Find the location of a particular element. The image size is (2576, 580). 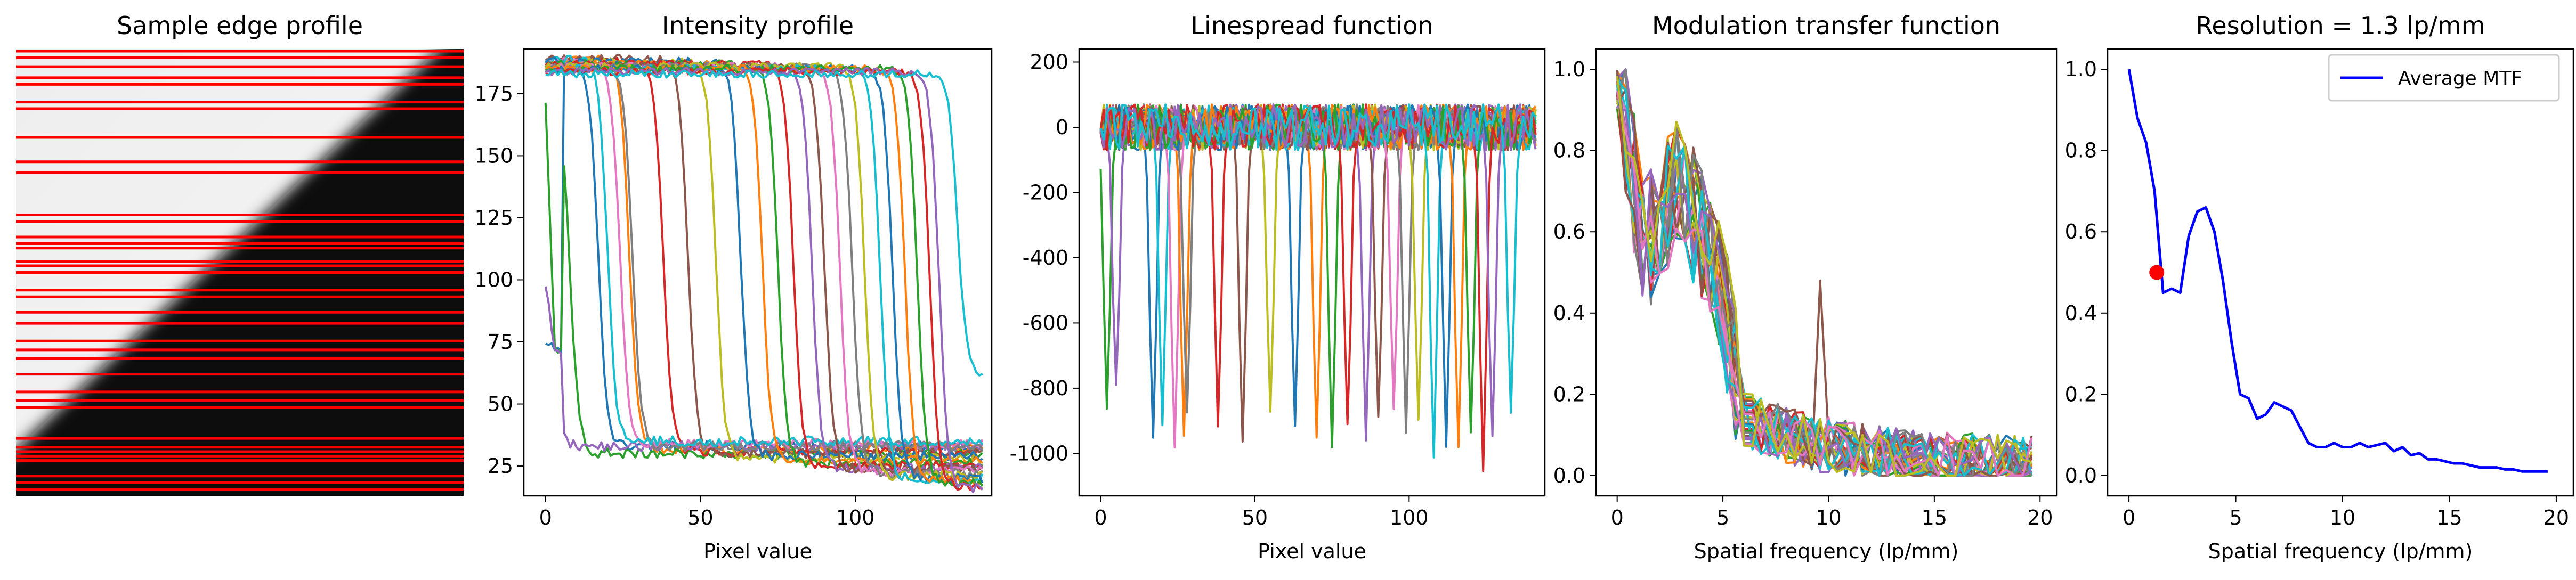

chart-title: Modulation transfer function is located at coordinates (1826, 25).